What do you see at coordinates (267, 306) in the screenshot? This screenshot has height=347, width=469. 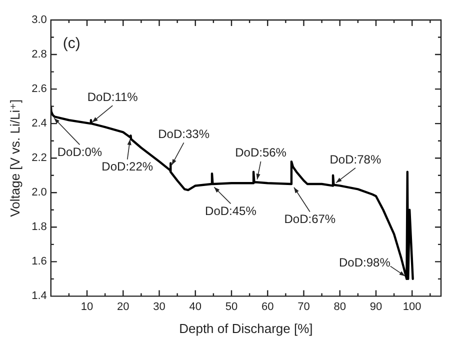 I see `x-tick-label: 60` at bounding box center [267, 306].